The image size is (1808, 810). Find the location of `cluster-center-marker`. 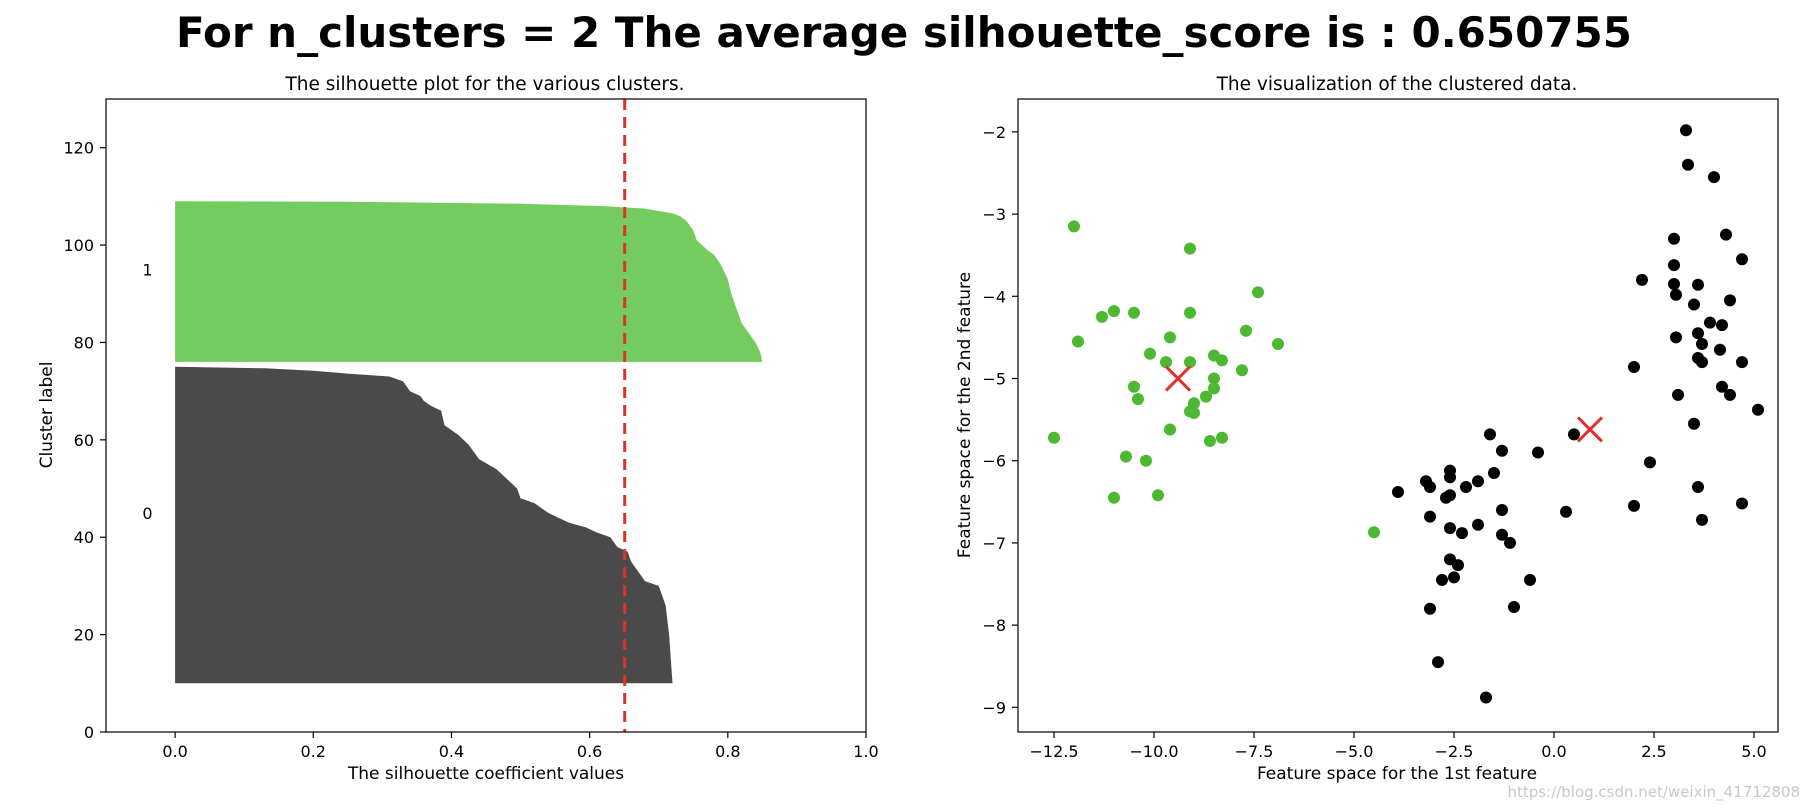

cluster-center-marker is located at coordinates (1178, 378).